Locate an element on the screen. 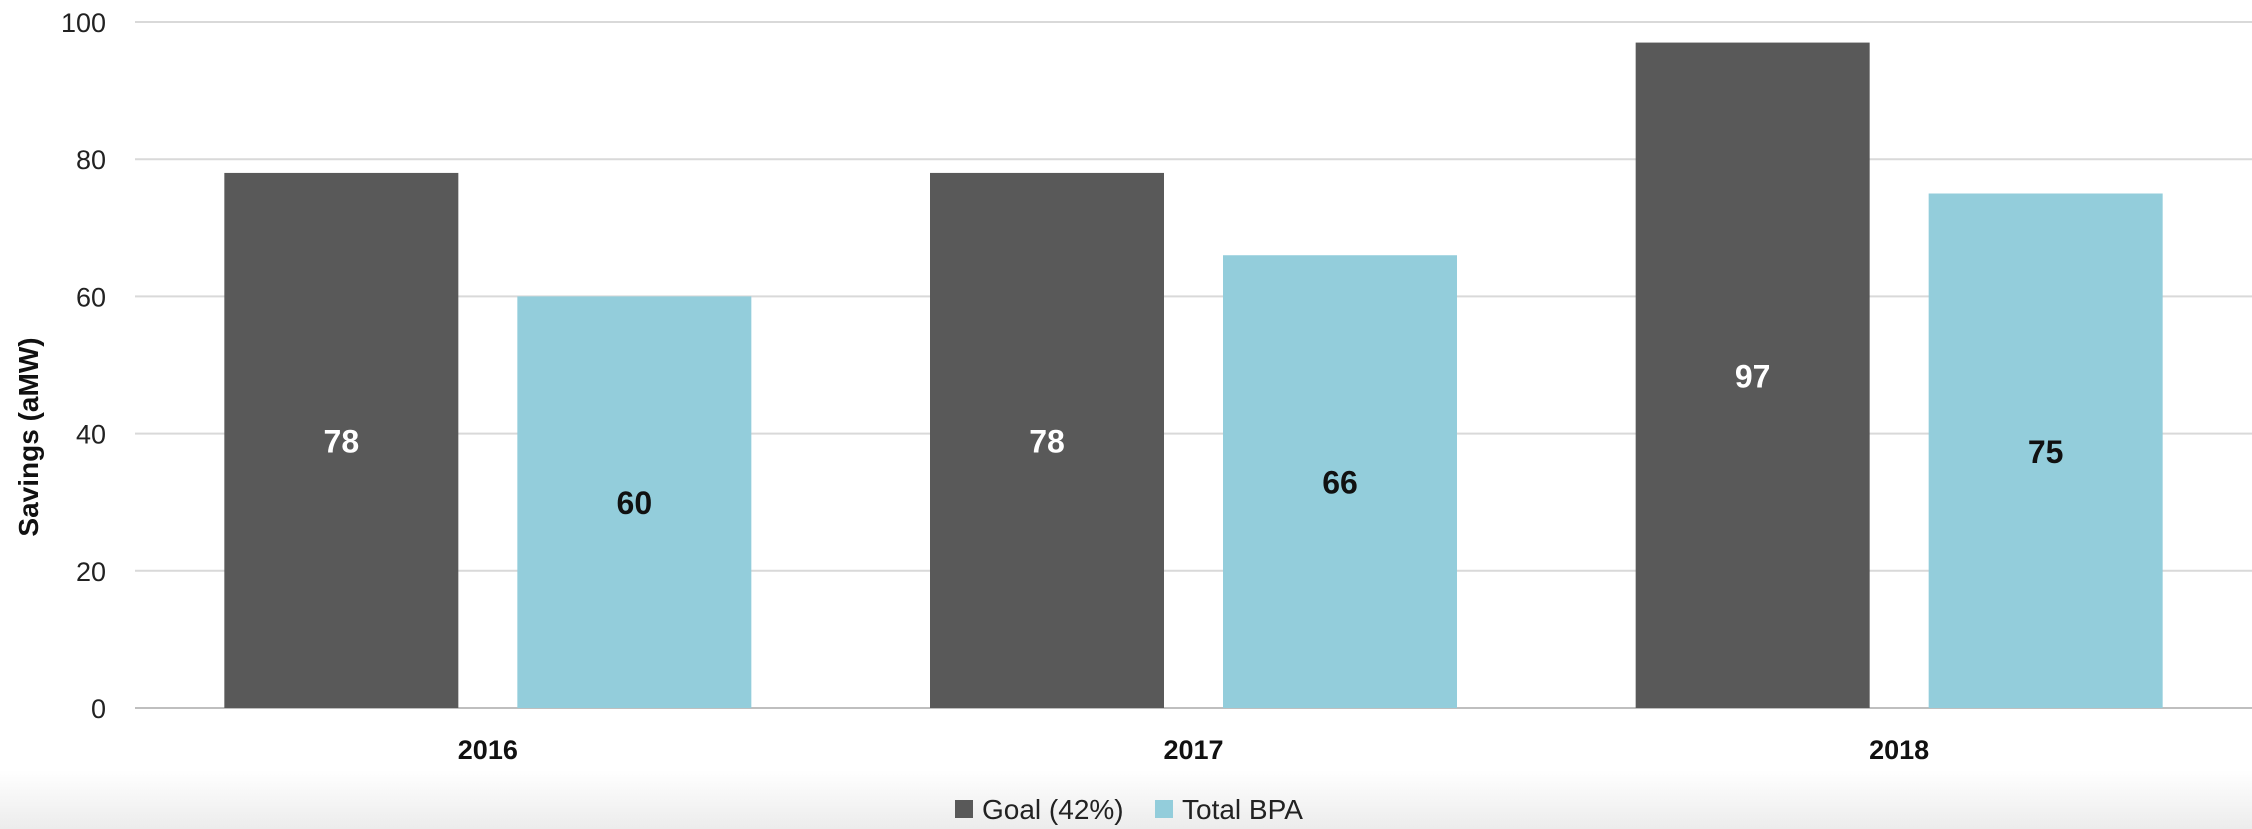 The image size is (2252, 829). legend-label: Total BPA is located at coordinates (1242, 809).